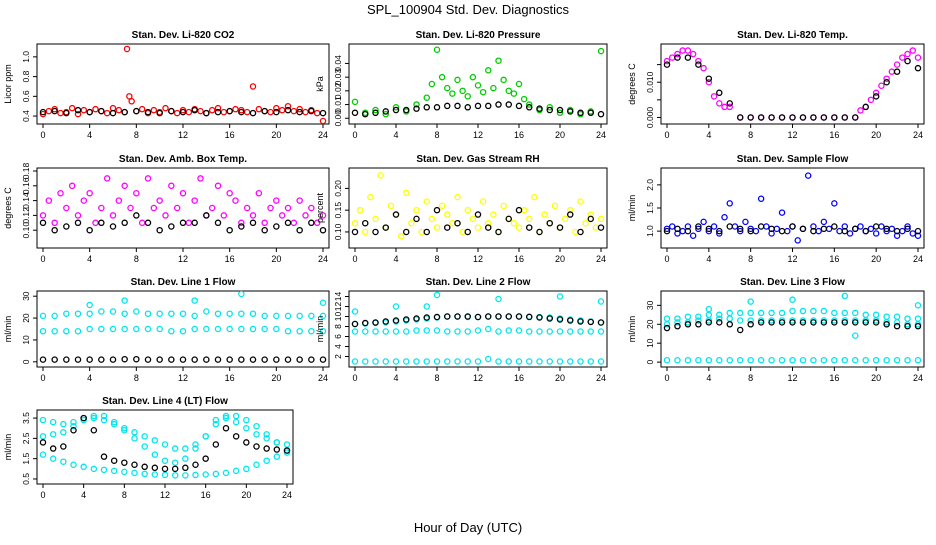 This screenshot has width=936, height=545. What do you see at coordinates (42, 135) in the screenshot?
I see `x-tick-label: 0` at bounding box center [42, 135].